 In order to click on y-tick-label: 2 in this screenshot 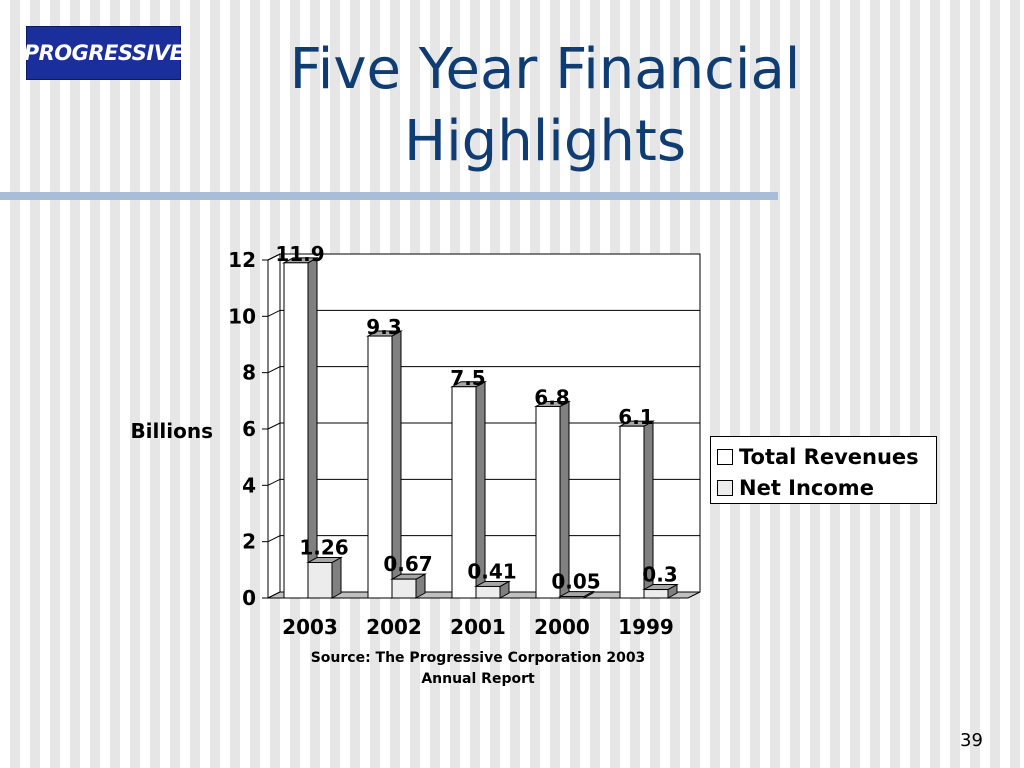, I will do `click(249, 542)`.